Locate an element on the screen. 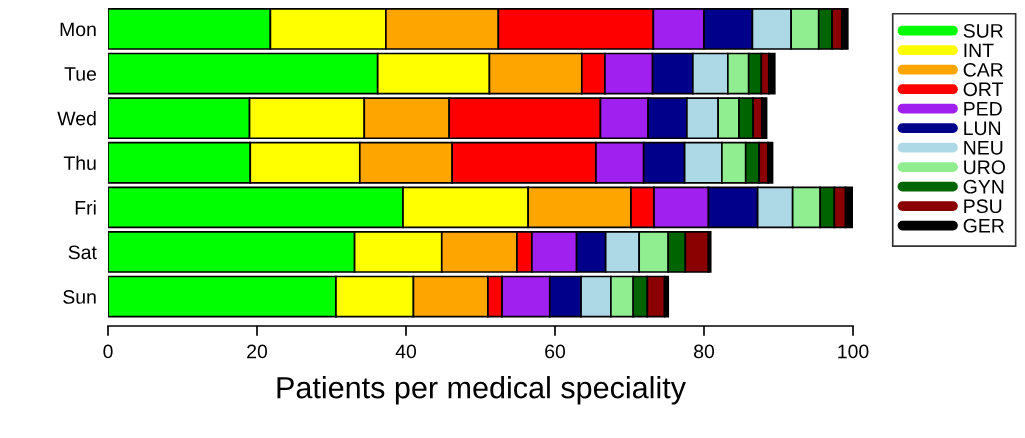 The width and height of the screenshot is (1025, 438). x-tick-label: 60 is located at coordinates (555, 351).